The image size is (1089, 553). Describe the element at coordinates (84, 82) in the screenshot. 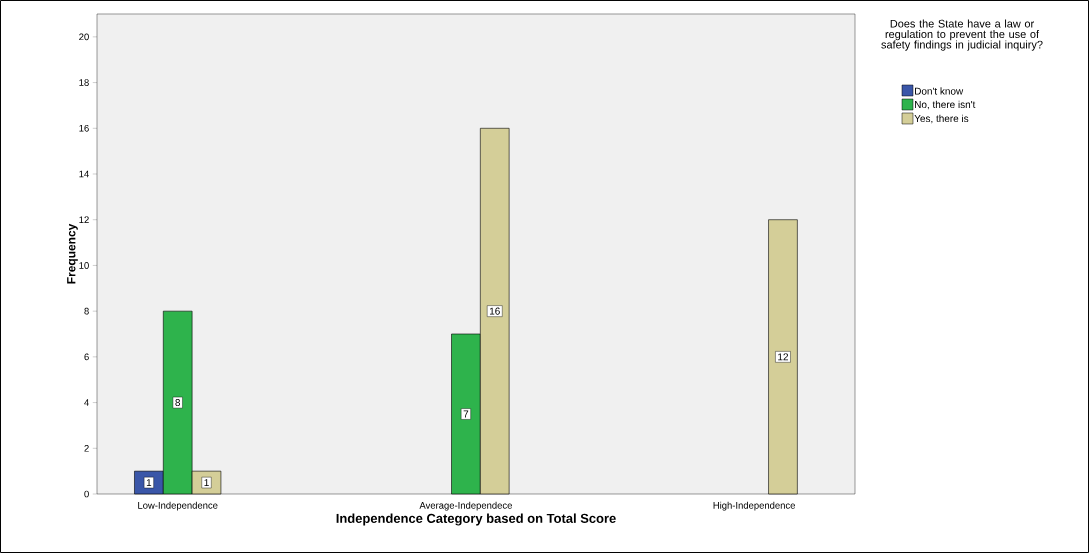

I see `y-tick-label: 18` at that location.